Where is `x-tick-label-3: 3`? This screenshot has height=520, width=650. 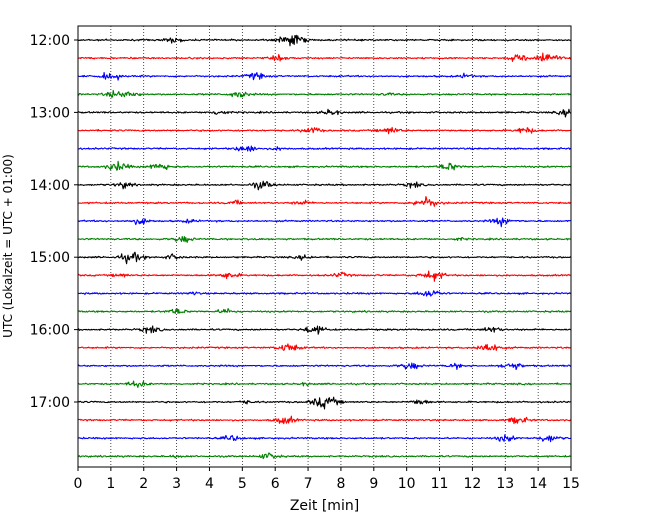 x-tick-label-3: 3 is located at coordinates (176, 484).